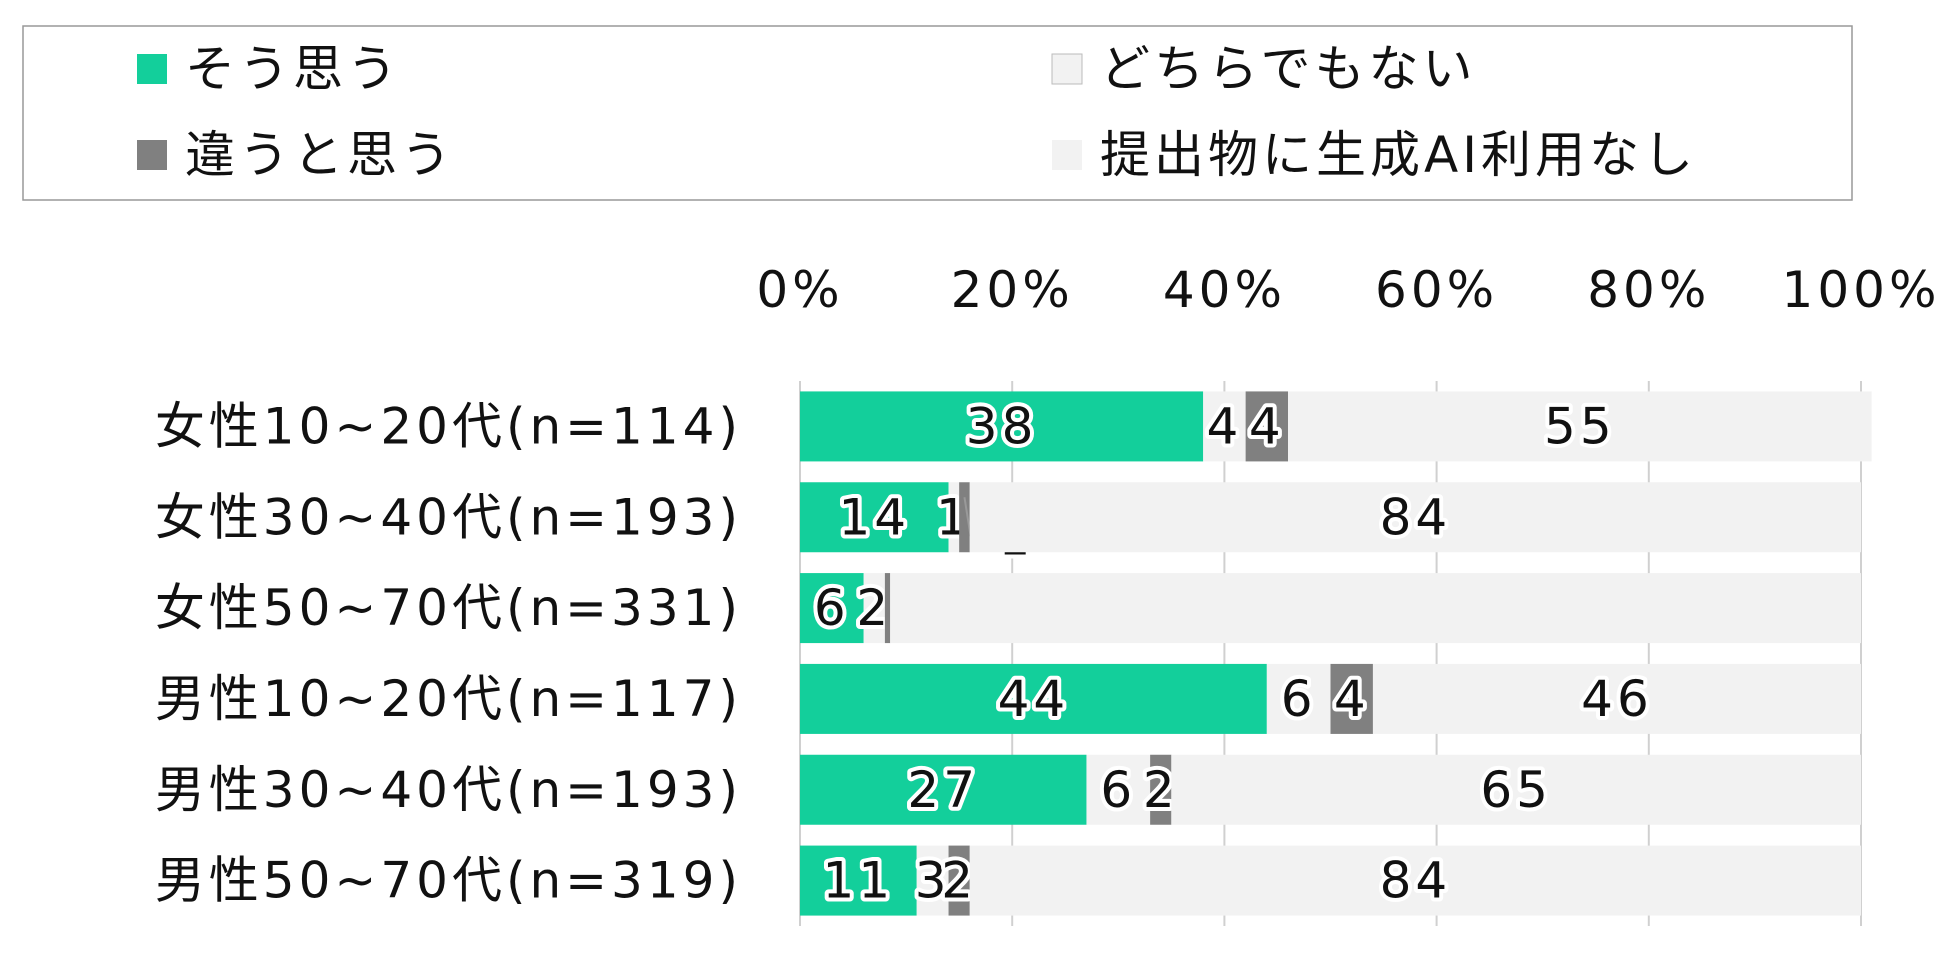 Image resolution: width=1947 pixels, height=958 pixels. What do you see at coordinates (1224, 290) in the screenshot?
I see `x-tick-label: 40%` at bounding box center [1224, 290].